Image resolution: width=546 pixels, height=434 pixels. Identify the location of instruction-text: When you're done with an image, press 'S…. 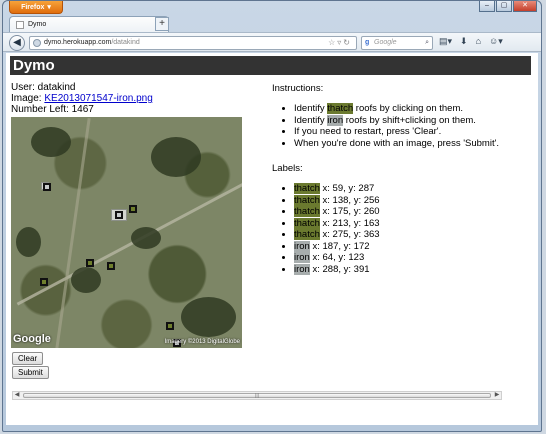
(397, 143).